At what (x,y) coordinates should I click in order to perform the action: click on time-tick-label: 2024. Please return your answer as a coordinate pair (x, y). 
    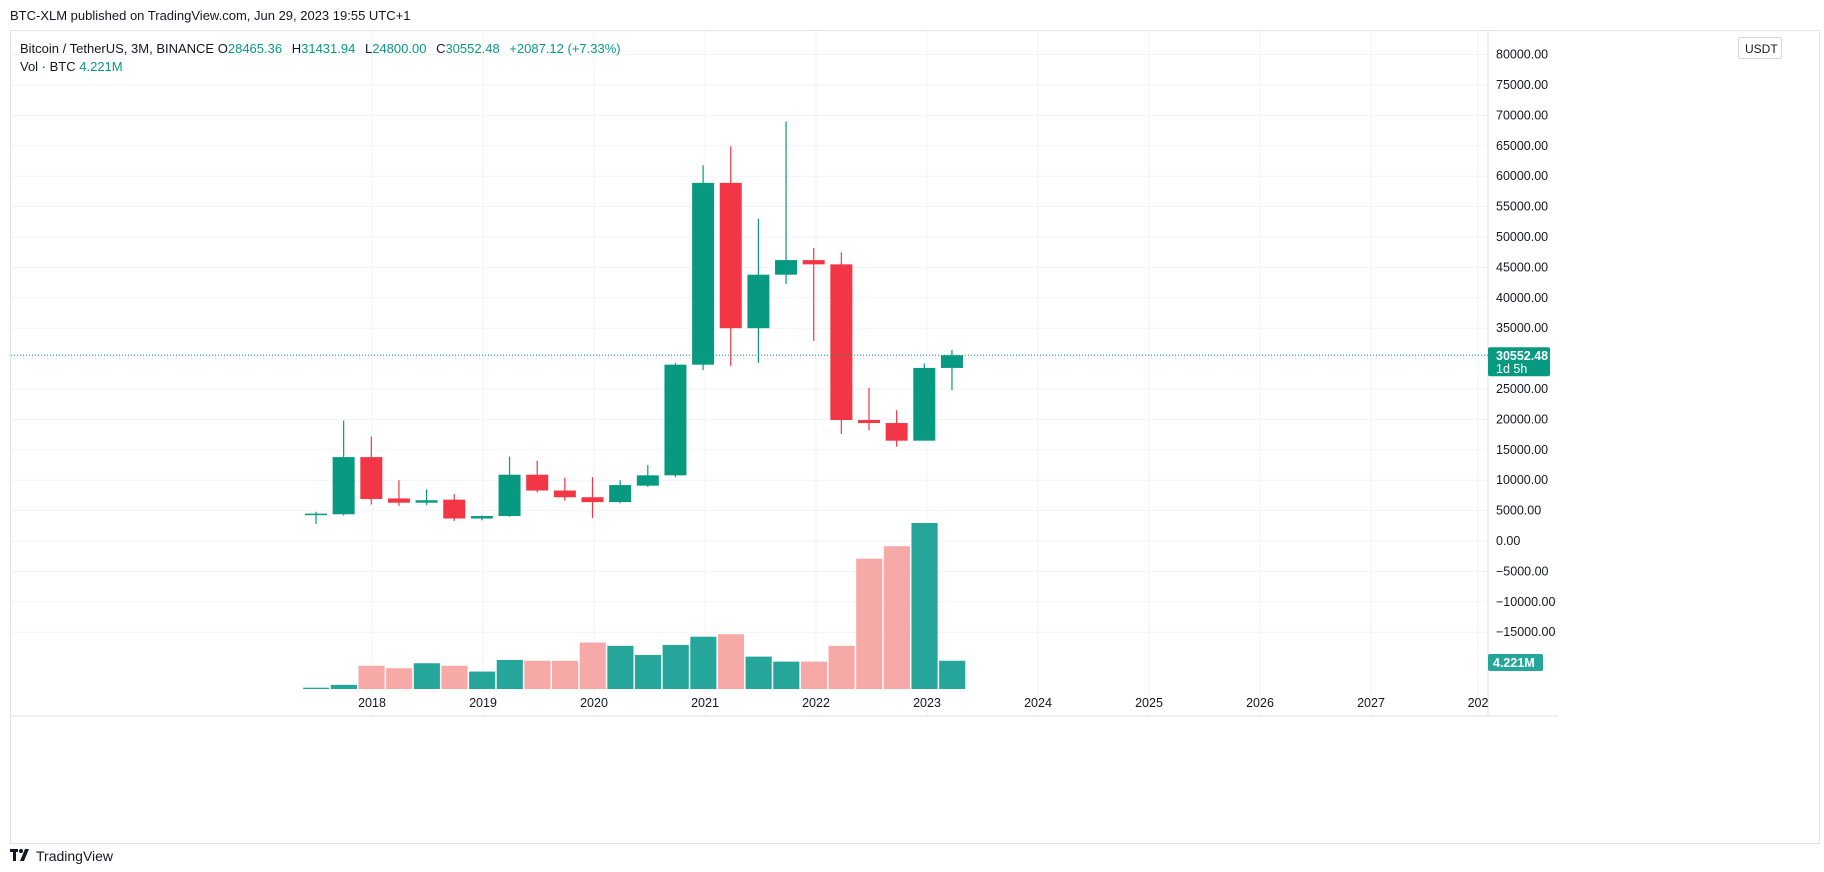
    Looking at the image, I should click on (1038, 703).